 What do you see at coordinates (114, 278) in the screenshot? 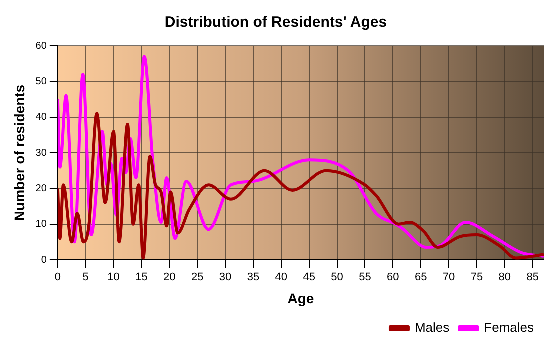
I see `x-tick-label: 10` at bounding box center [114, 278].